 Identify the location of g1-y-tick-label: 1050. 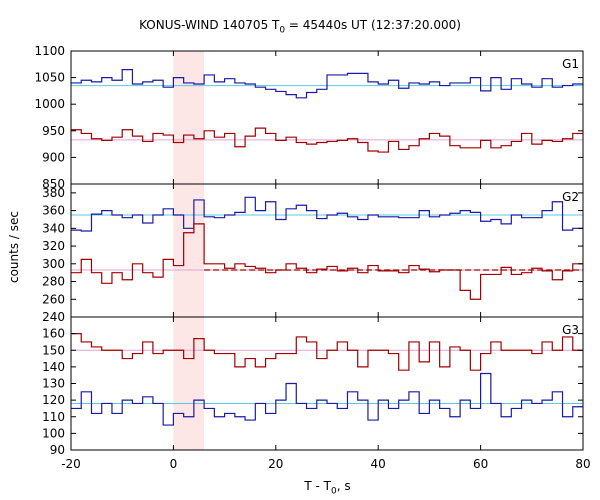
(49, 78).